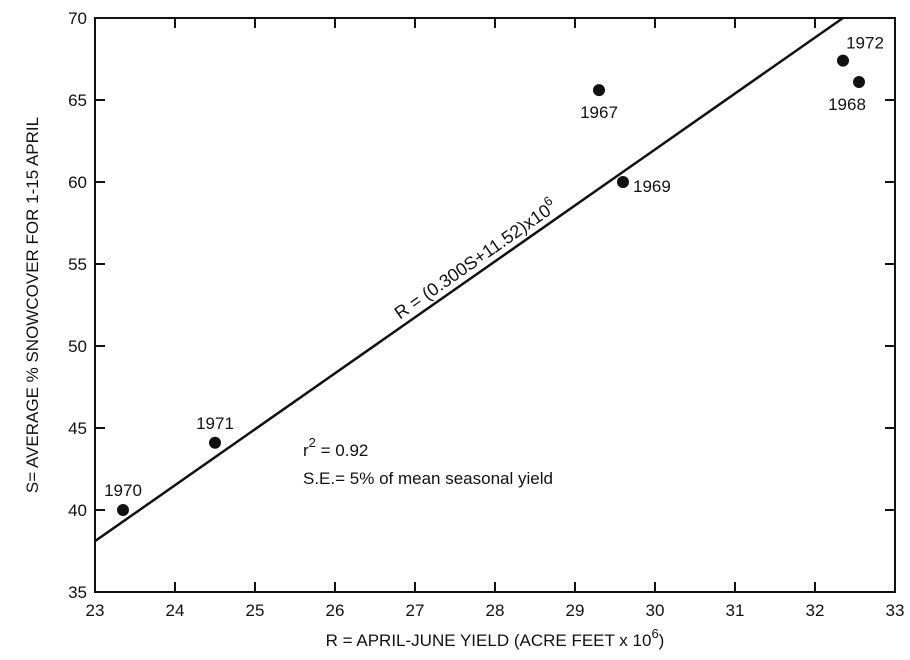  Describe the element at coordinates (77, 100) in the screenshot. I see `y-tick-label: 65` at that location.